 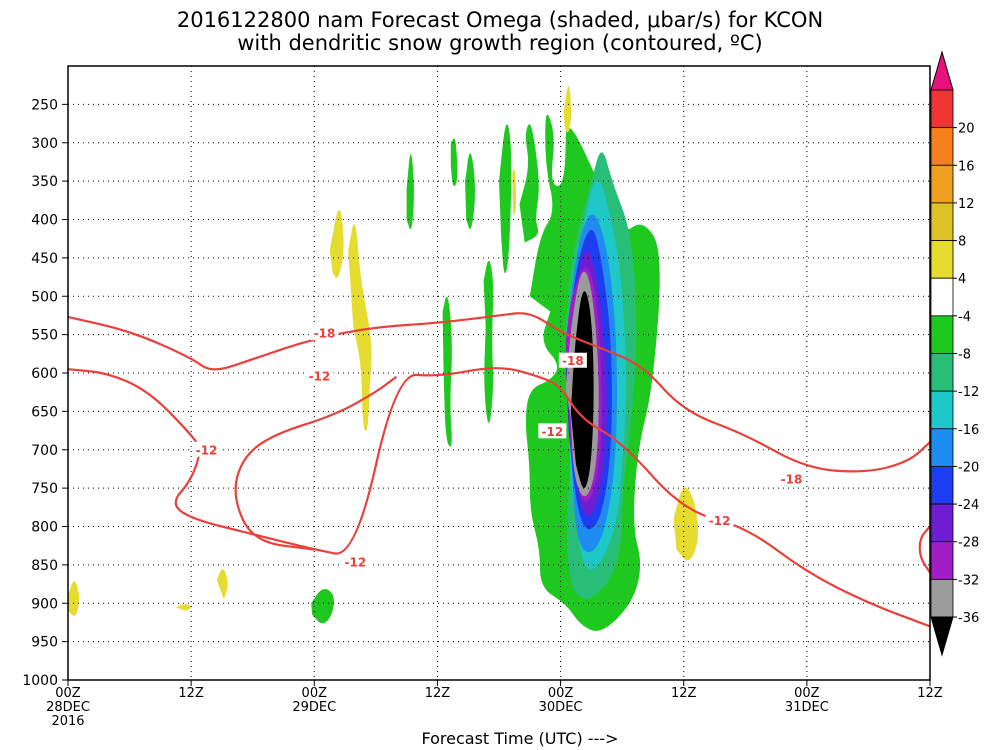 What do you see at coordinates (44, 374) in the screenshot?
I see `y-tick-label-7: 600` at bounding box center [44, 374].